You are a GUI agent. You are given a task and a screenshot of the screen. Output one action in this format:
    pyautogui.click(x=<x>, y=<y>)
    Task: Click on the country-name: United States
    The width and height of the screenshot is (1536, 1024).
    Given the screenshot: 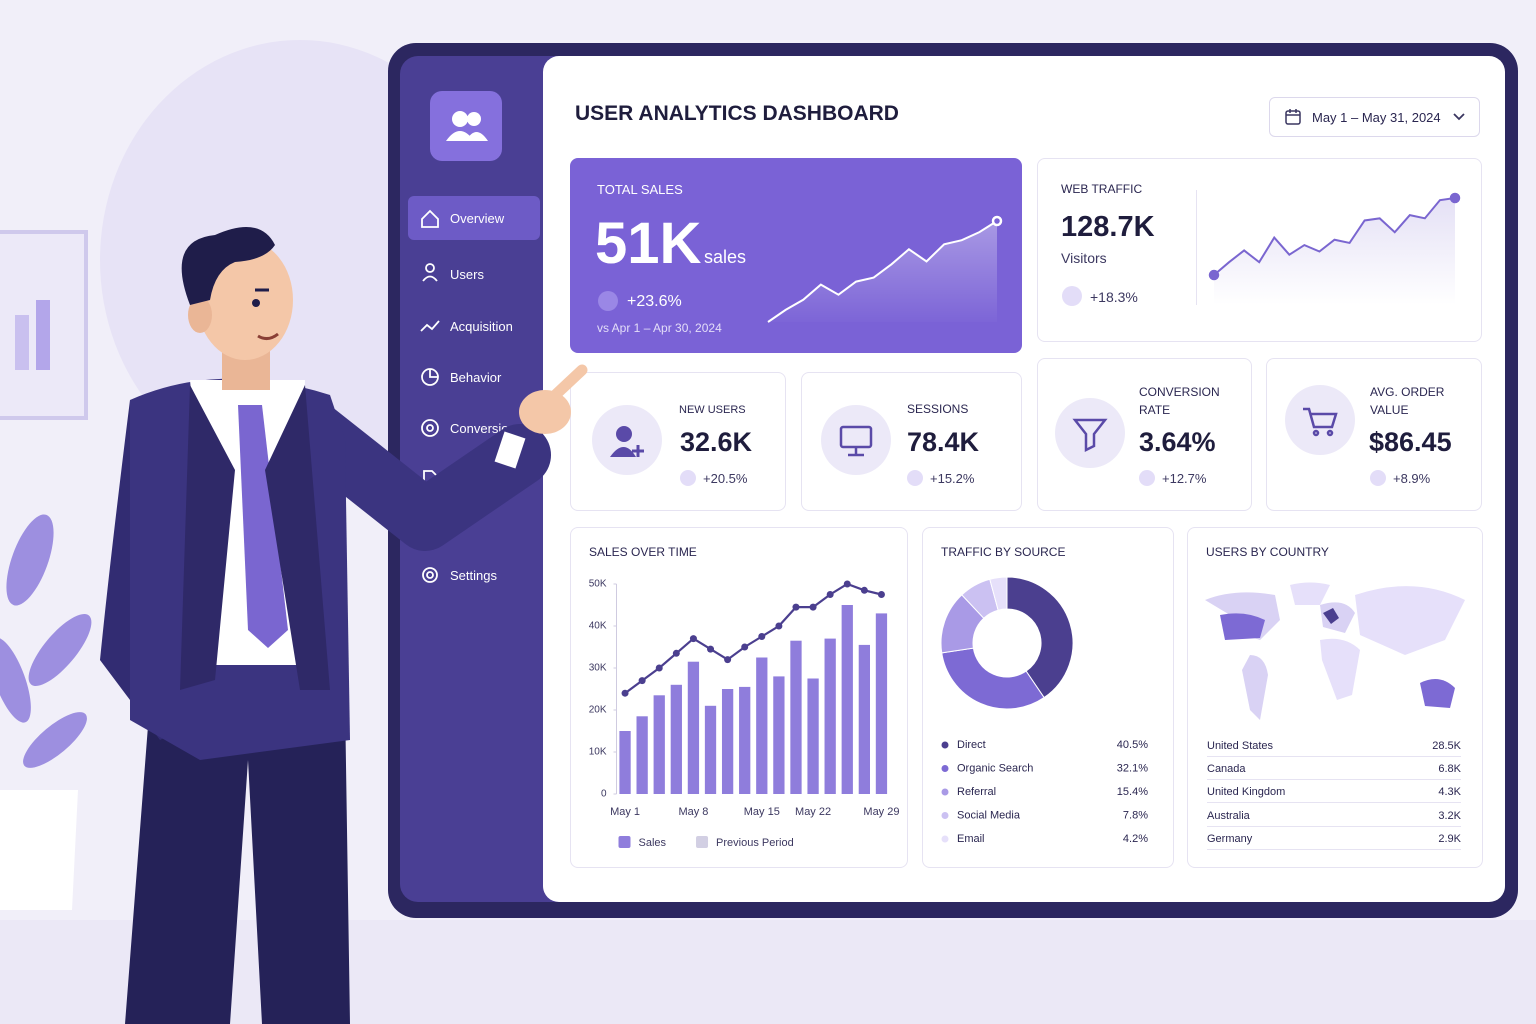 What is the action you would take?
    pyautogui.click(x=1240, y=746)
    